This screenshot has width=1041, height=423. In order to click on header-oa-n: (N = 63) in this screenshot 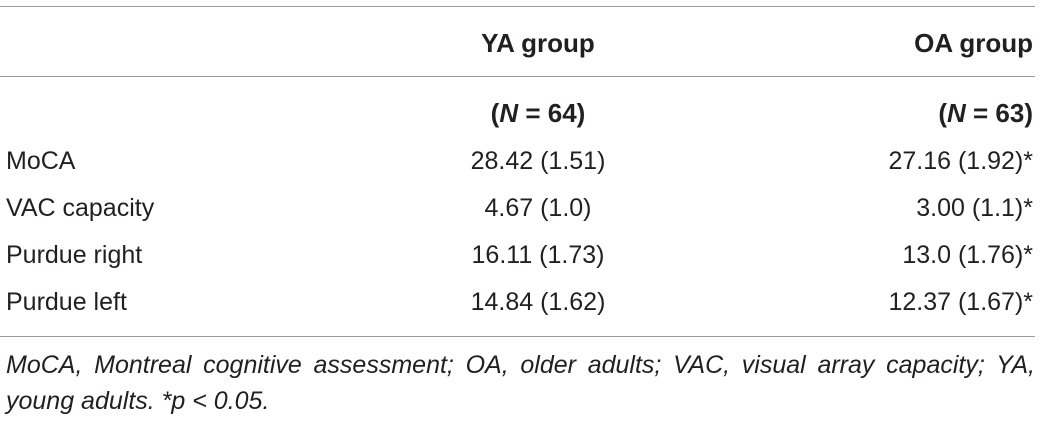, I will do `click(985, 113)`.